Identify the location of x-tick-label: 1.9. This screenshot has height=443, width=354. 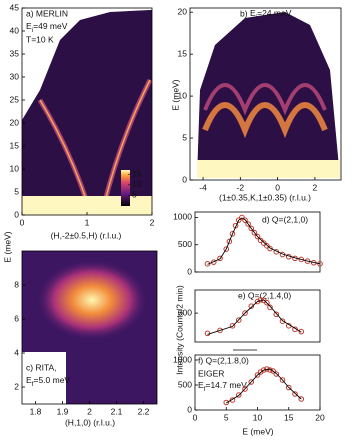
(63, 411).